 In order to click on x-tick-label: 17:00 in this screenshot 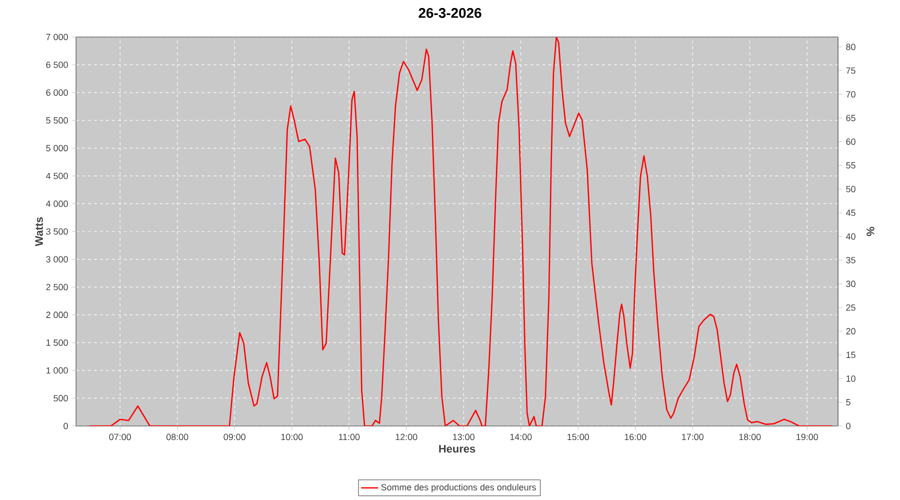, I will do `click(693, 437)`.